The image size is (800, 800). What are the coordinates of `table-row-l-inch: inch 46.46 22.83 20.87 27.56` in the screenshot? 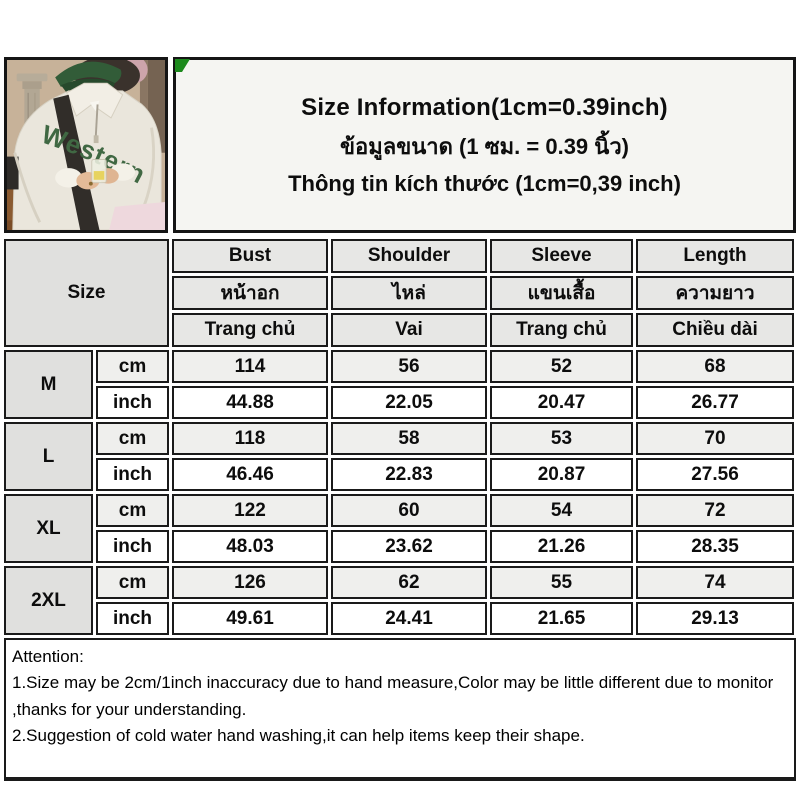 It's located at (399, 474).